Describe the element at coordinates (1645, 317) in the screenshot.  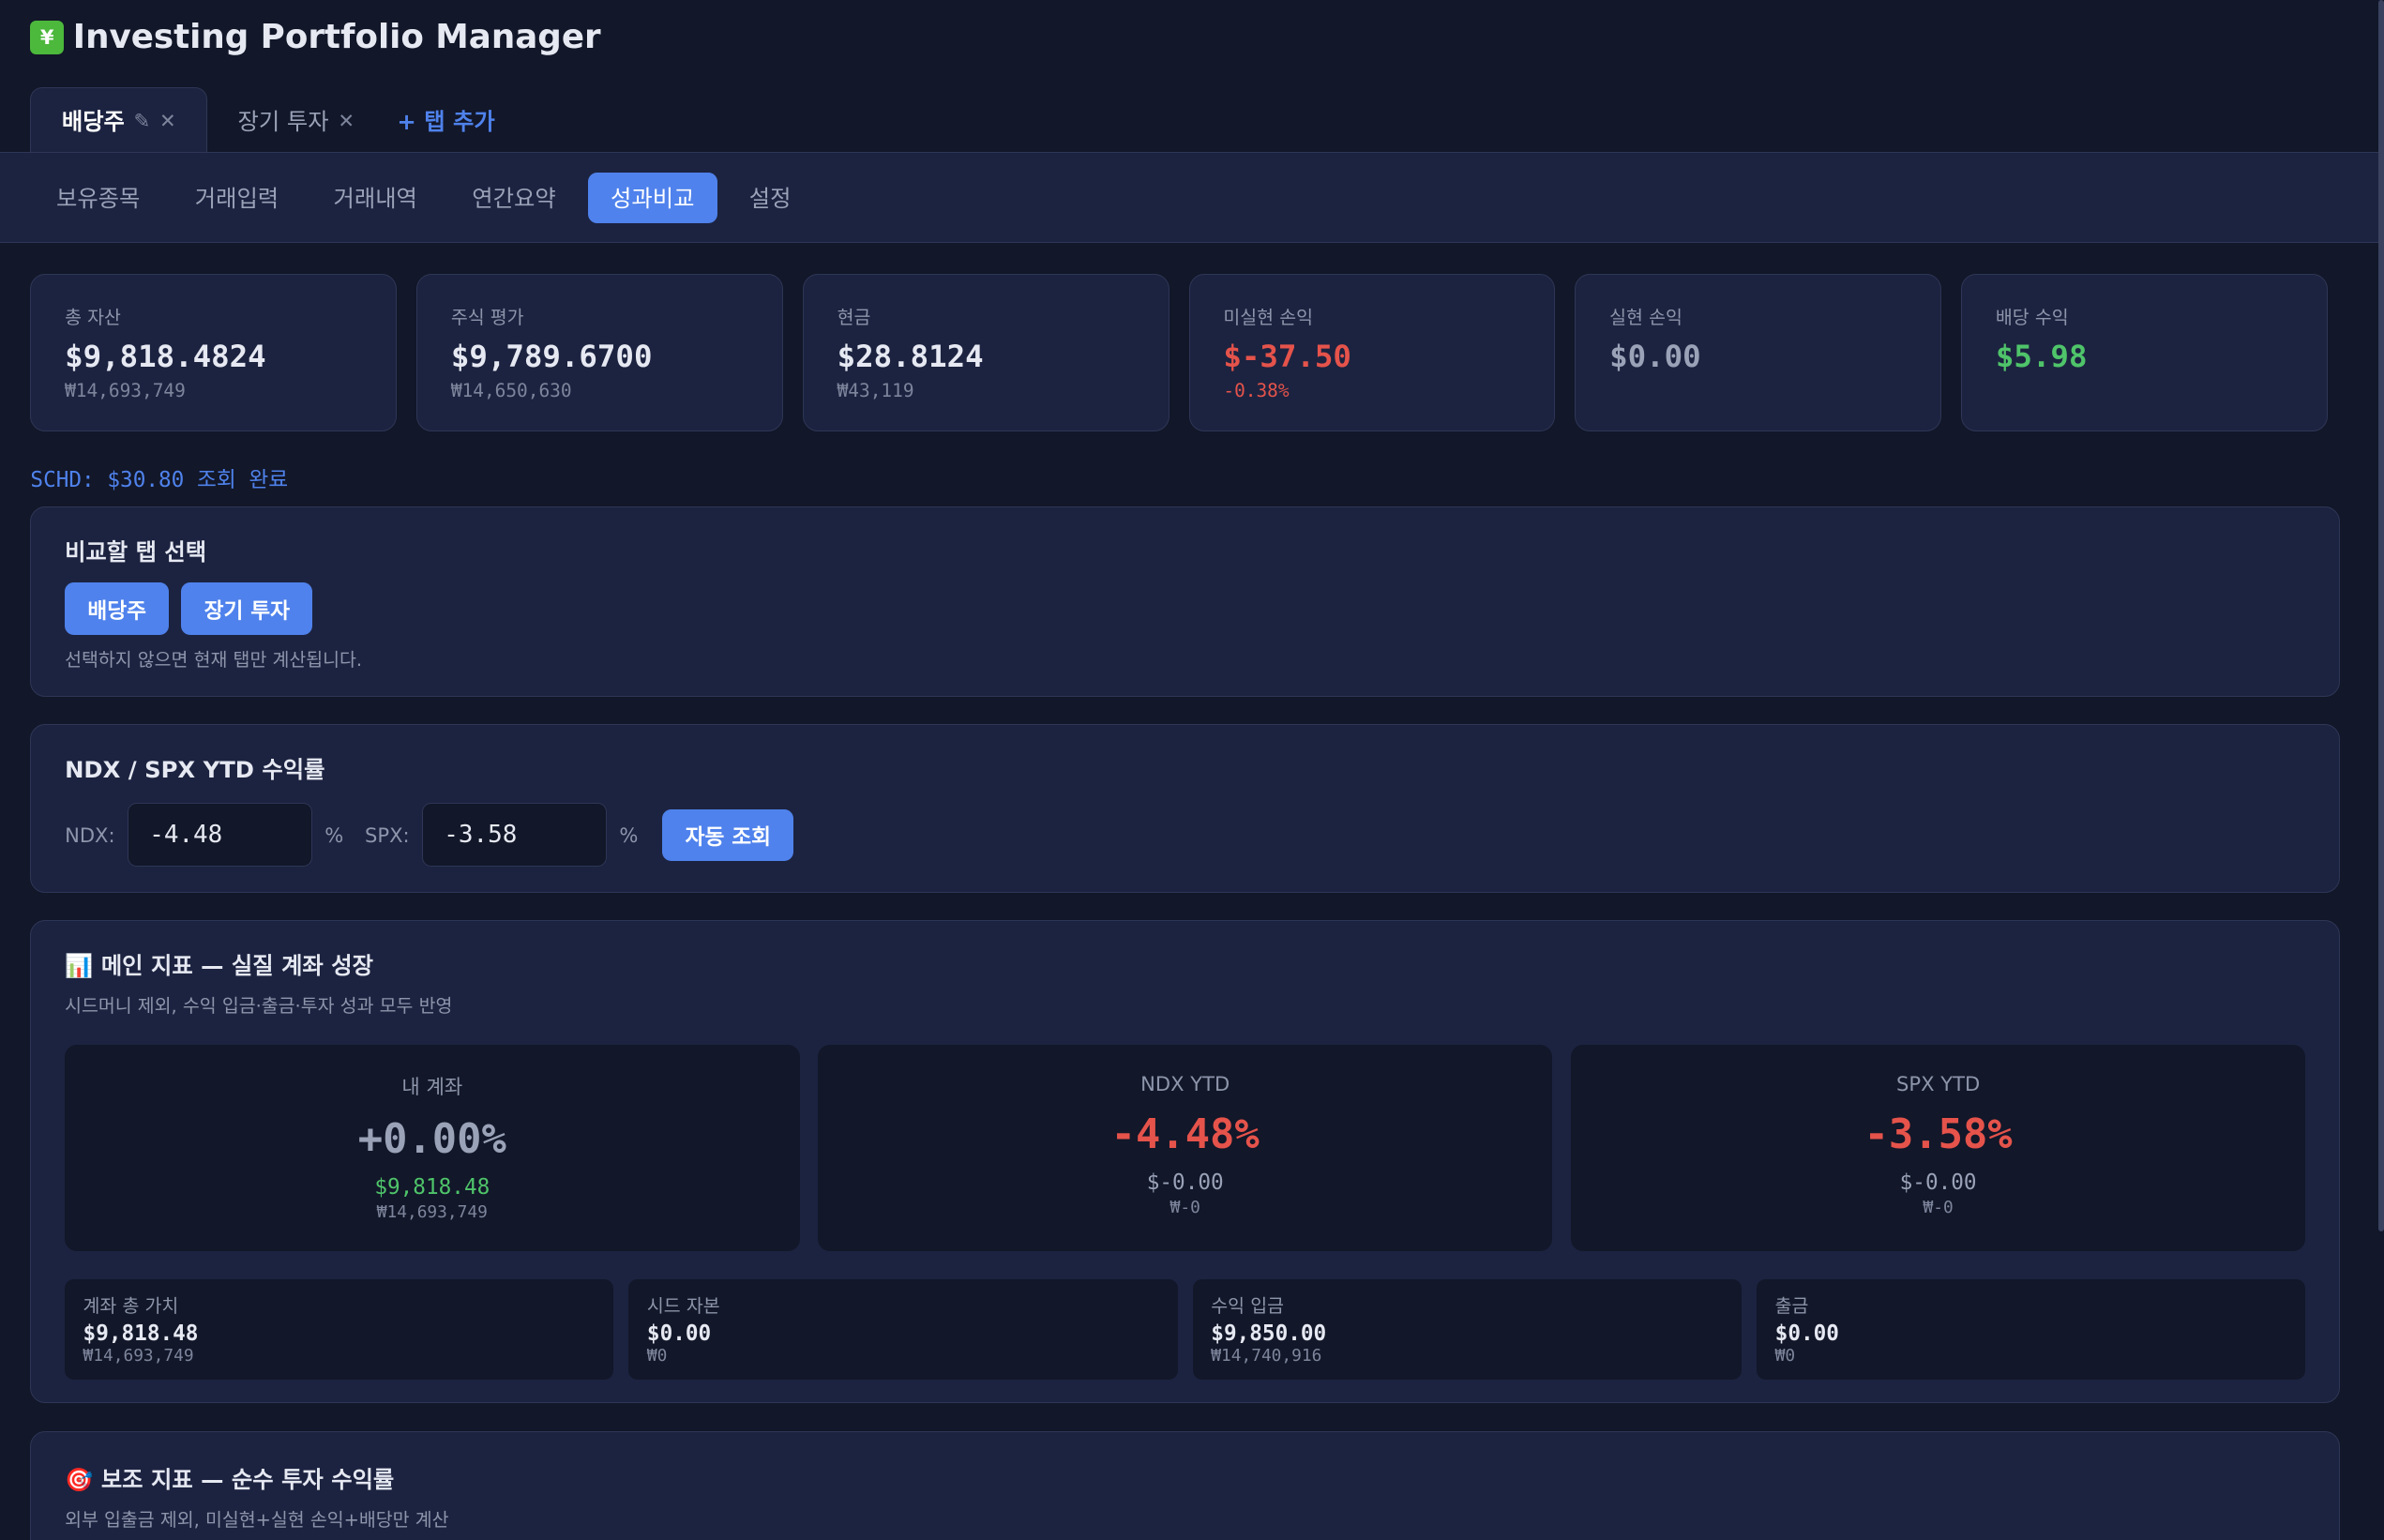
I see `card-label: 실현 손익` at that location.